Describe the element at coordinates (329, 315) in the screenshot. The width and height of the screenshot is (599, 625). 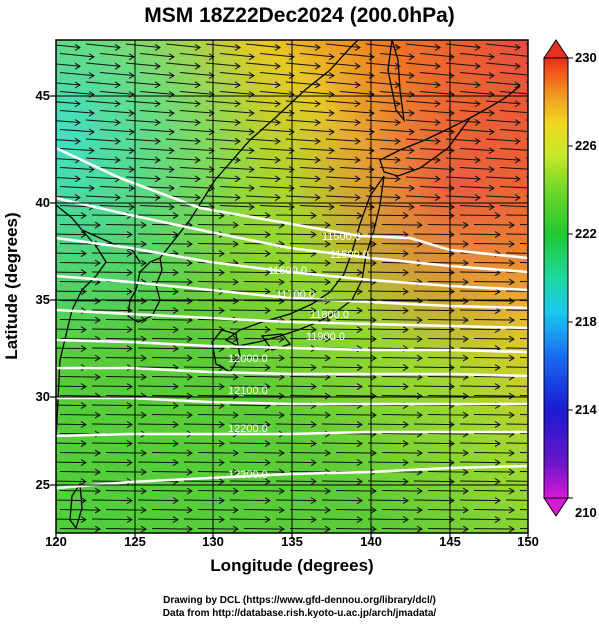
I see `contour-label: 11800.0` at that location.